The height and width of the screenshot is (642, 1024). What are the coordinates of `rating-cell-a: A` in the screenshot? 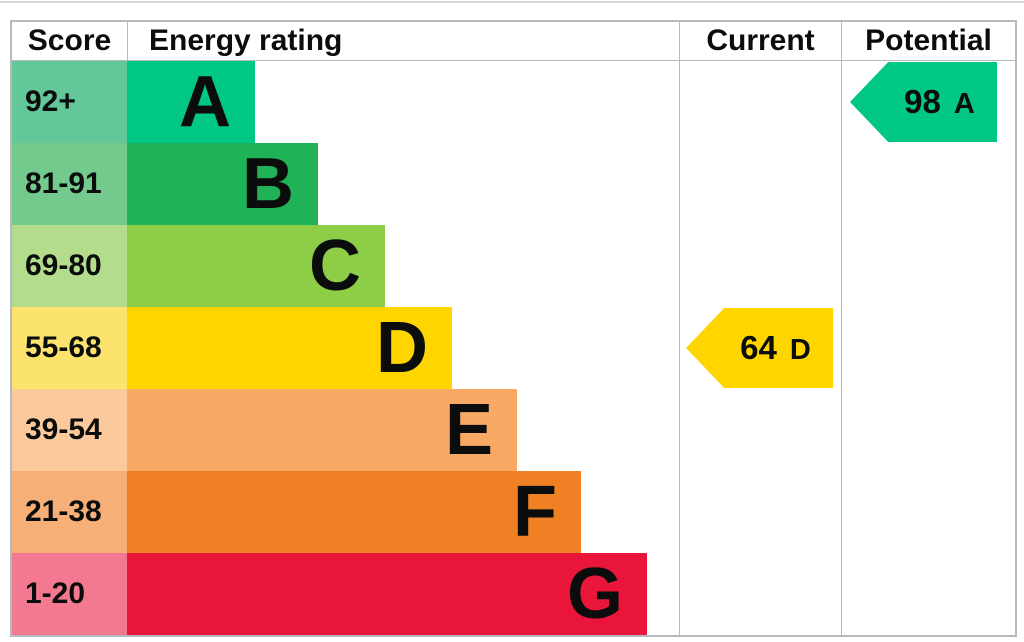 It's located at (403, 102).